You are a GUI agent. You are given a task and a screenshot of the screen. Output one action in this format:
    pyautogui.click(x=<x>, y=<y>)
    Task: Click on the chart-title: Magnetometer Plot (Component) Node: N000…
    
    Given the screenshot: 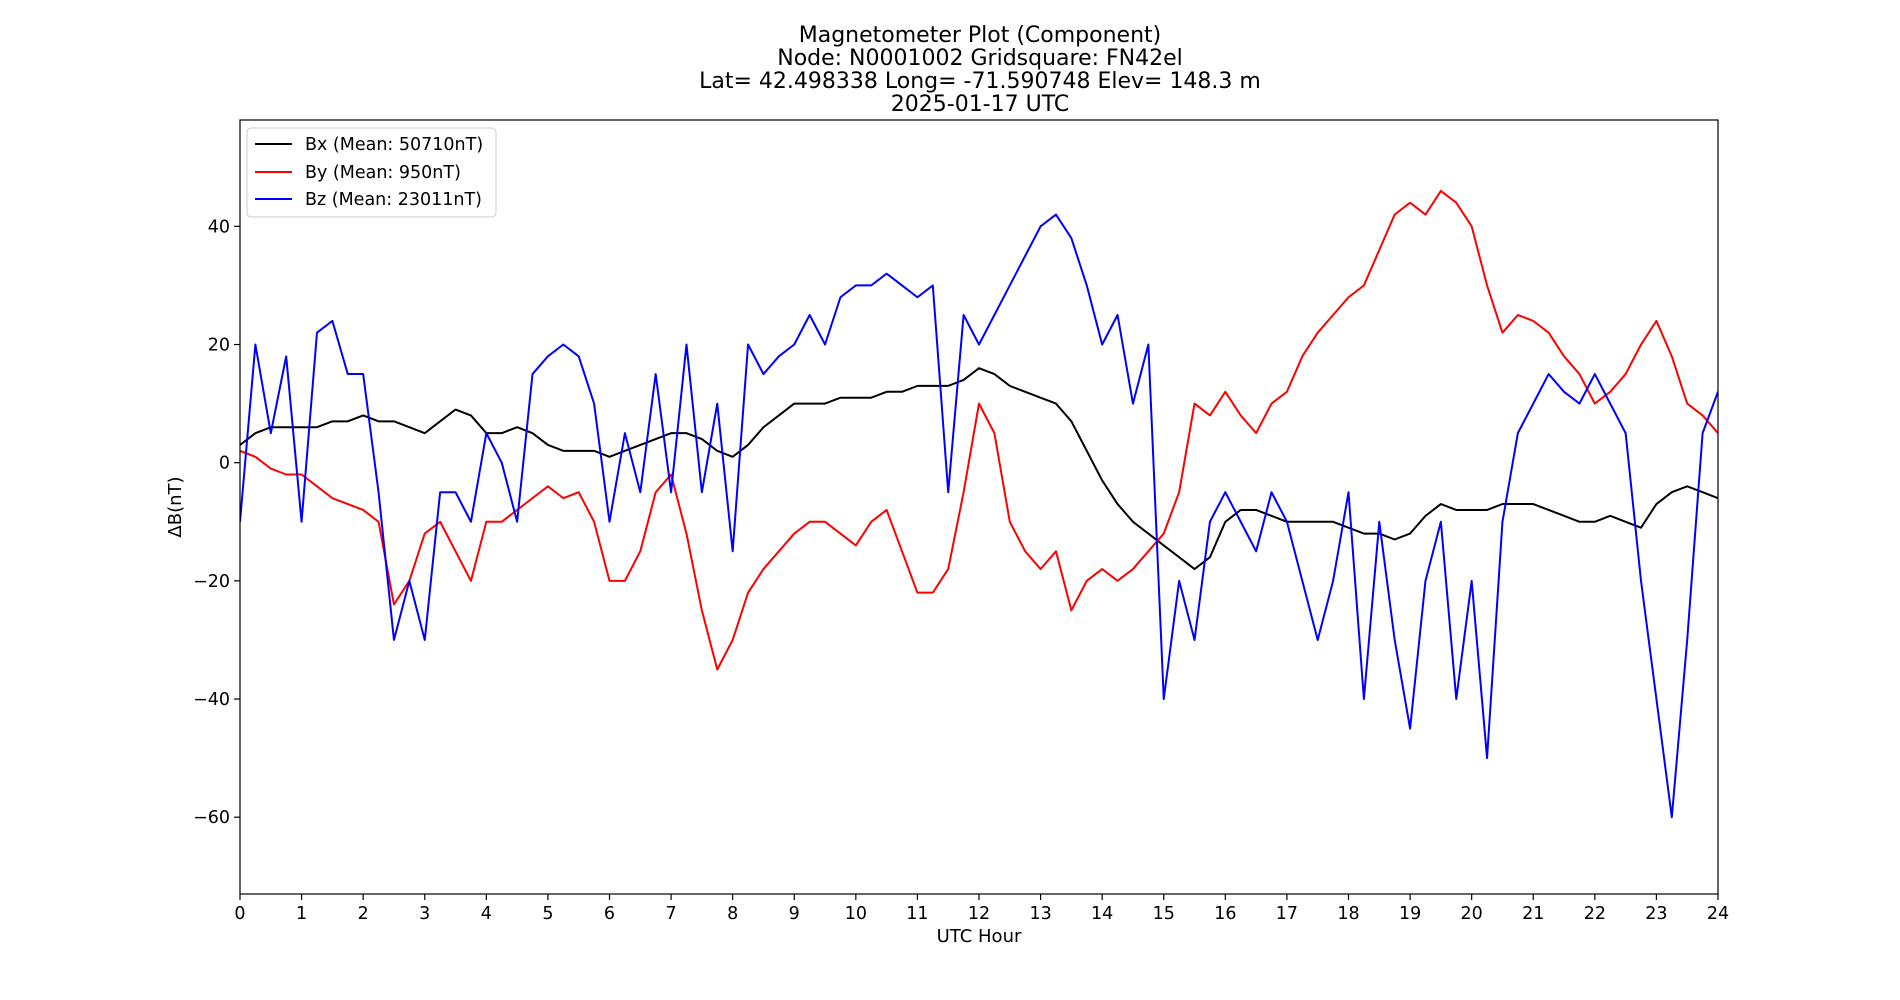 What is the action you would take?
    pyautogui.click(x=980, y=70)
    